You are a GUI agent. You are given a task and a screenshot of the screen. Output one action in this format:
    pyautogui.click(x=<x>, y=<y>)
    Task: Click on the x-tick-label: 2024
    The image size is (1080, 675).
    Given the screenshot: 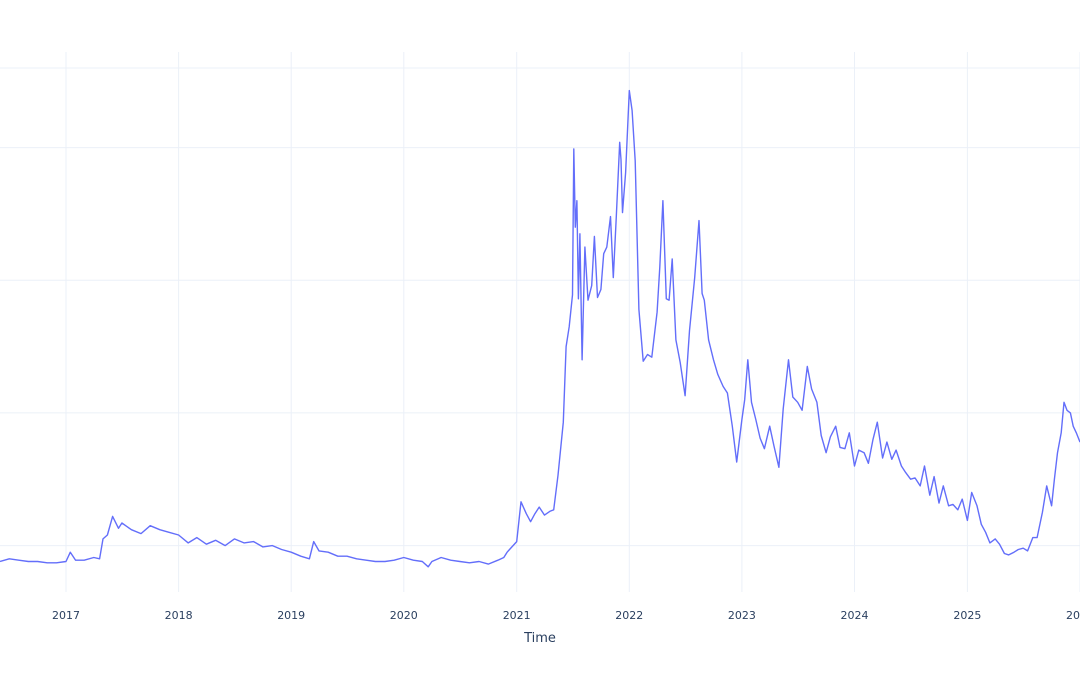 What is the action you would take?
    pyautogui.click(x=855, y=615)
    